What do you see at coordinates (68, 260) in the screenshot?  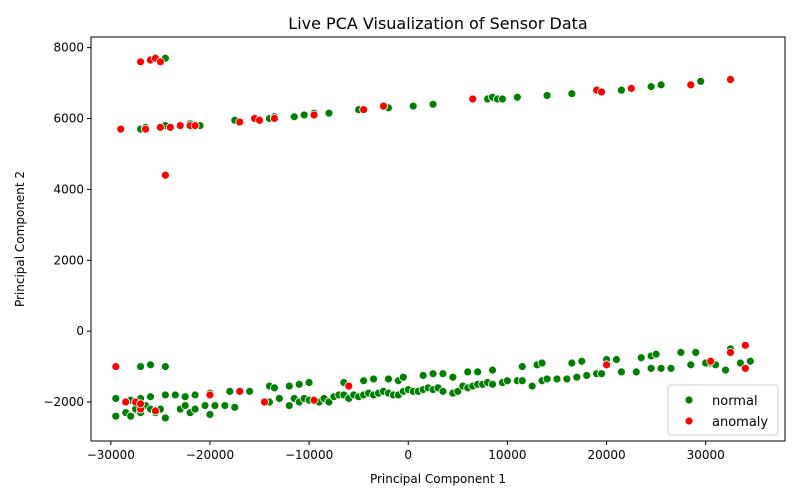 I see `y-tick-label: 2000` at bounding box center [68, 260].